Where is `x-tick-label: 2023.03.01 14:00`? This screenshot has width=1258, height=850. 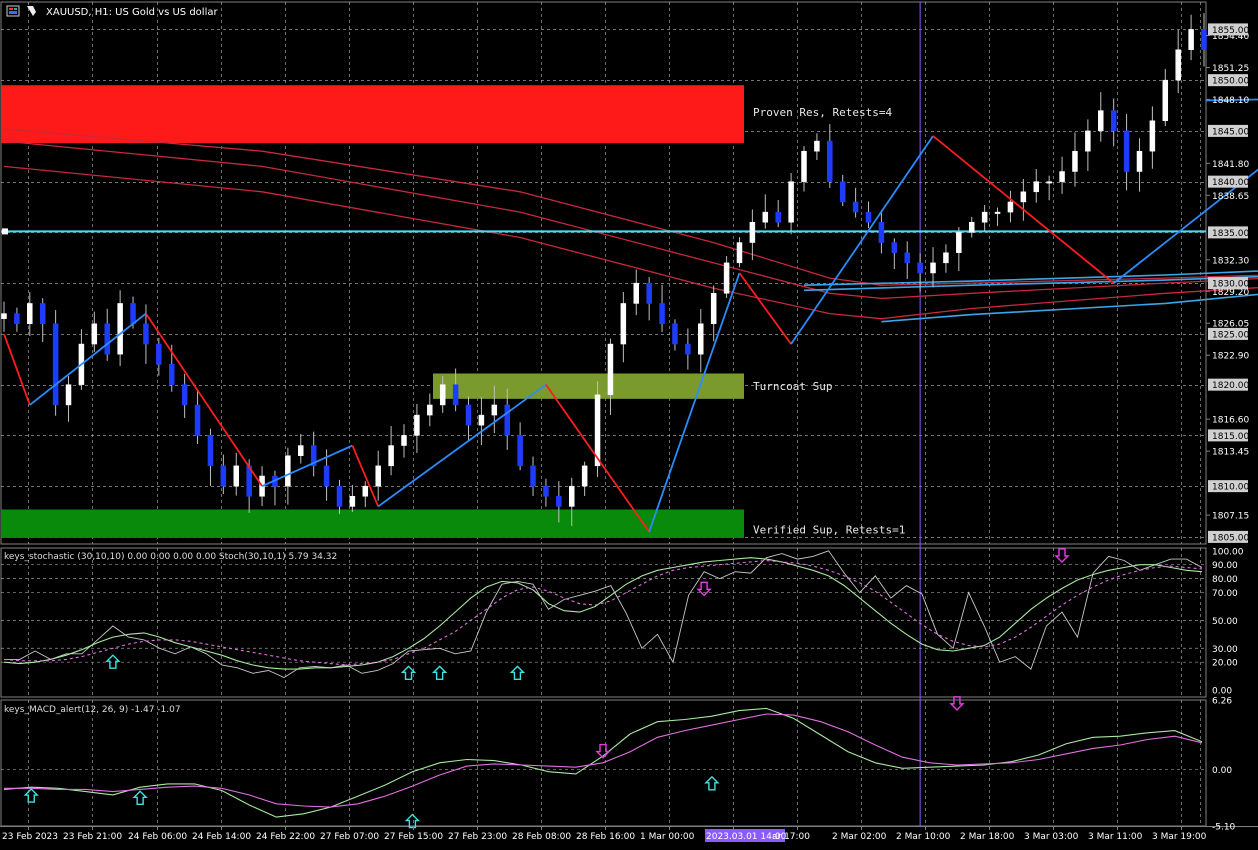 x-tick-label: 2023.03.01 14:00 is located at coordinates (746, 837).